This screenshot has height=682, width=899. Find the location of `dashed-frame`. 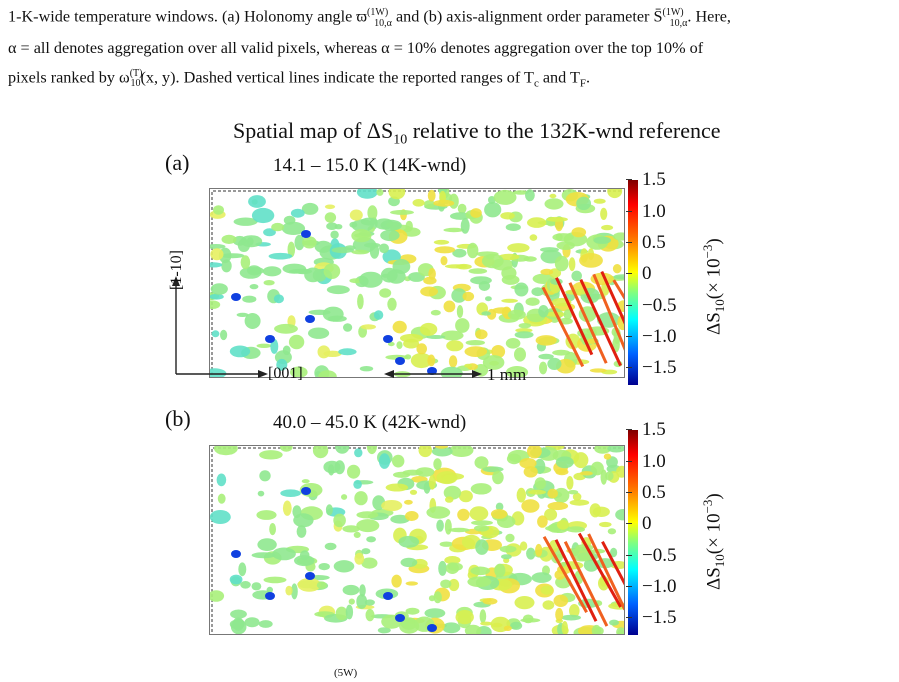

dashed-frame is located at coordinates (416, 539).